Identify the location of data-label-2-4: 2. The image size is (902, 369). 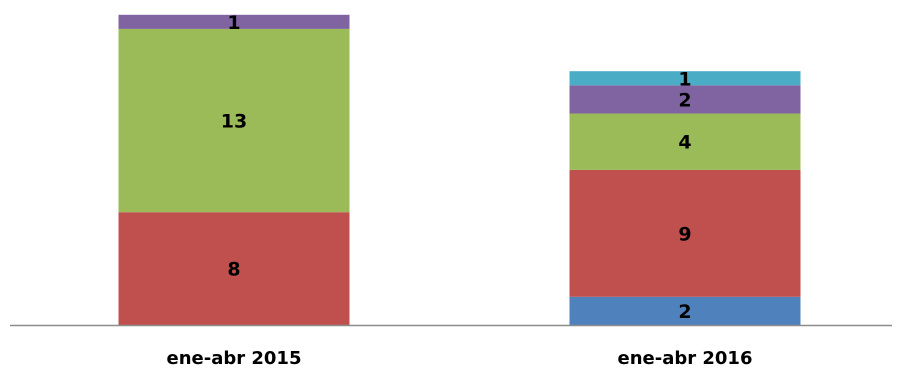
(684, 100).